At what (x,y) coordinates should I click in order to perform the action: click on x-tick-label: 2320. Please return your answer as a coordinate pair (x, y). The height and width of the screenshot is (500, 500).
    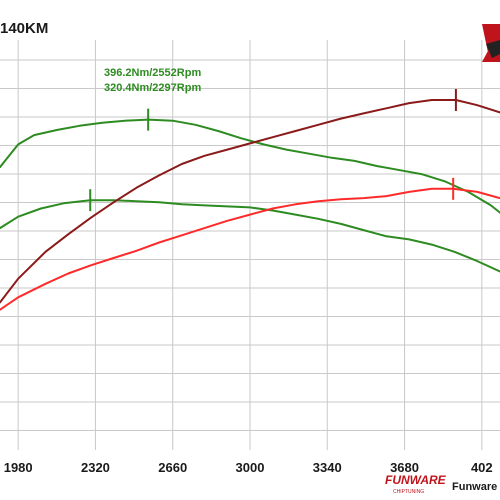
    Looking at the image, I should click on (95, 467).